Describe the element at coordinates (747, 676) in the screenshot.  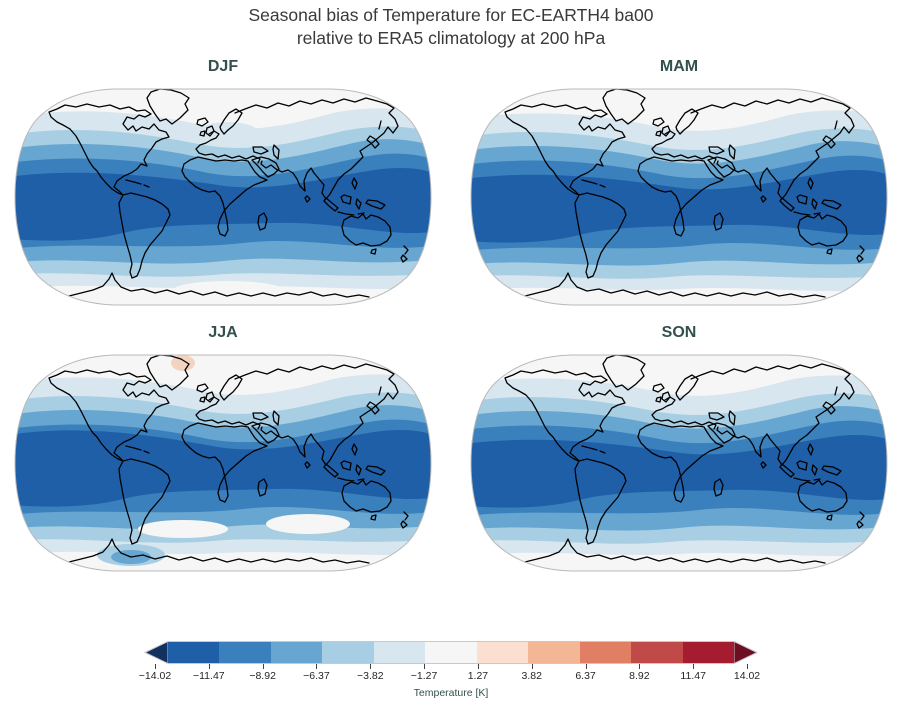
I see `colorbar-tick-label: 14.02` at that location.